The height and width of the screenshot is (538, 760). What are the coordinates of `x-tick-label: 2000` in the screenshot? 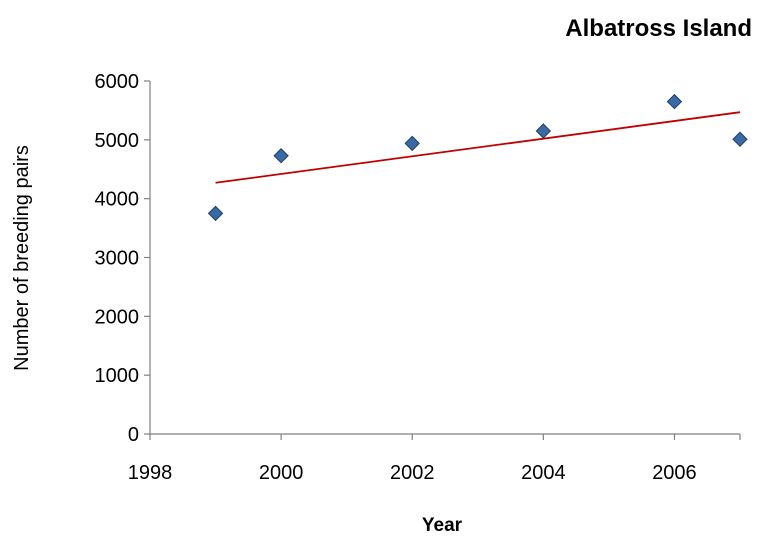 It's located at (281, 473).